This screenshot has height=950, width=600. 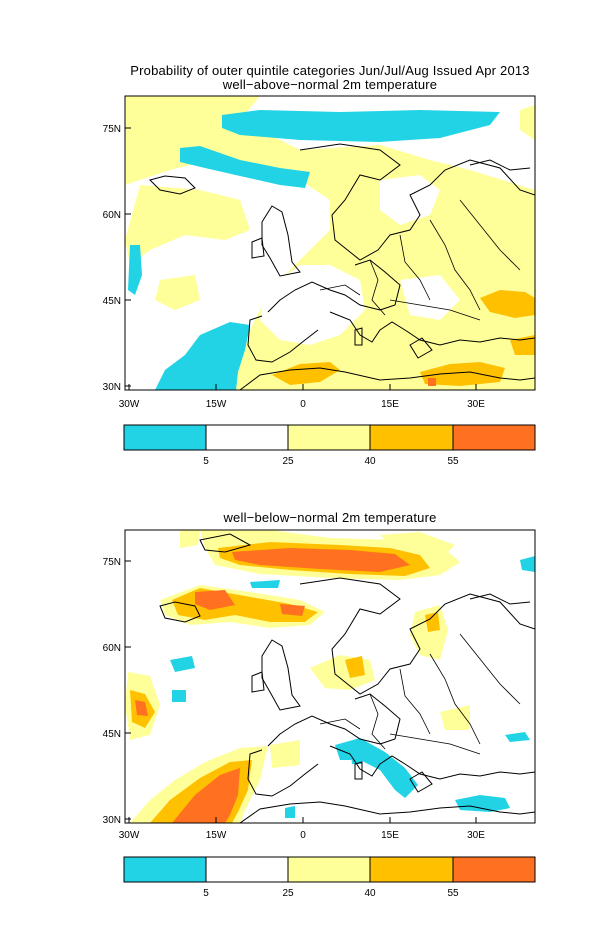 I want to click on subtitle-below: well−below−normal 2m temperature, so click(x=330, y=517).